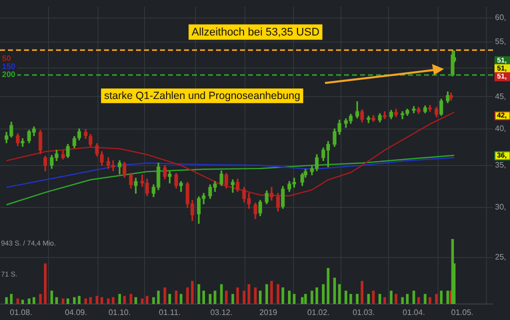 This screenshot has width=510, height=320. I want to click on ref-line-label: Allzeithoch bei 53,35 USD, so click(256, 32).